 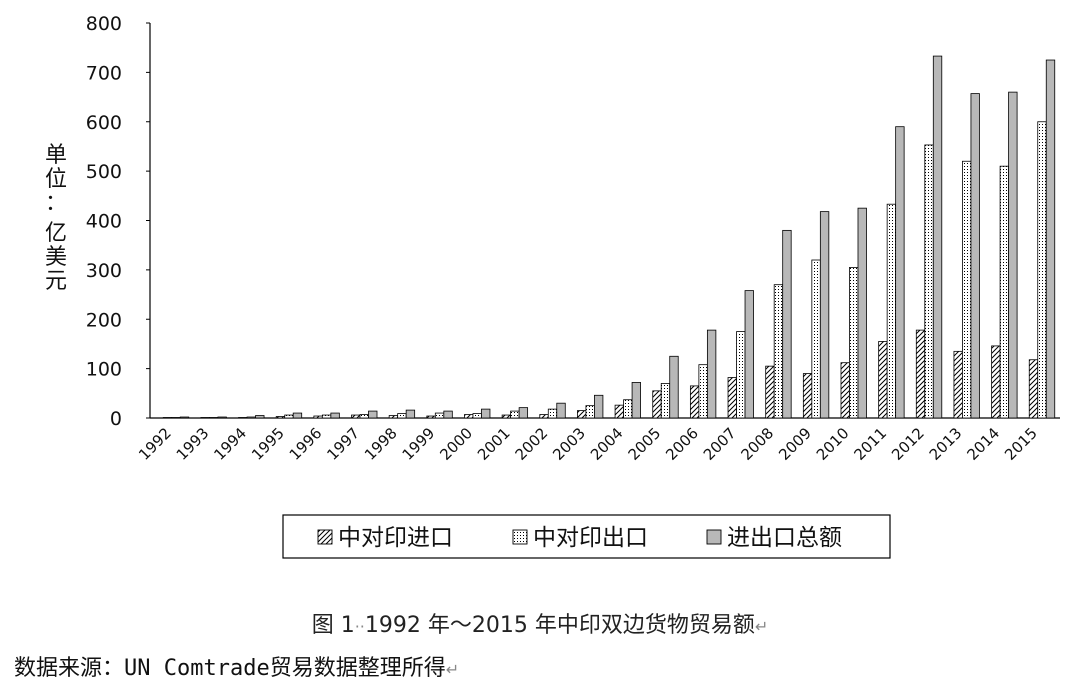 I want to click on x-tick-label: 2005, so click(x=645, y=444).